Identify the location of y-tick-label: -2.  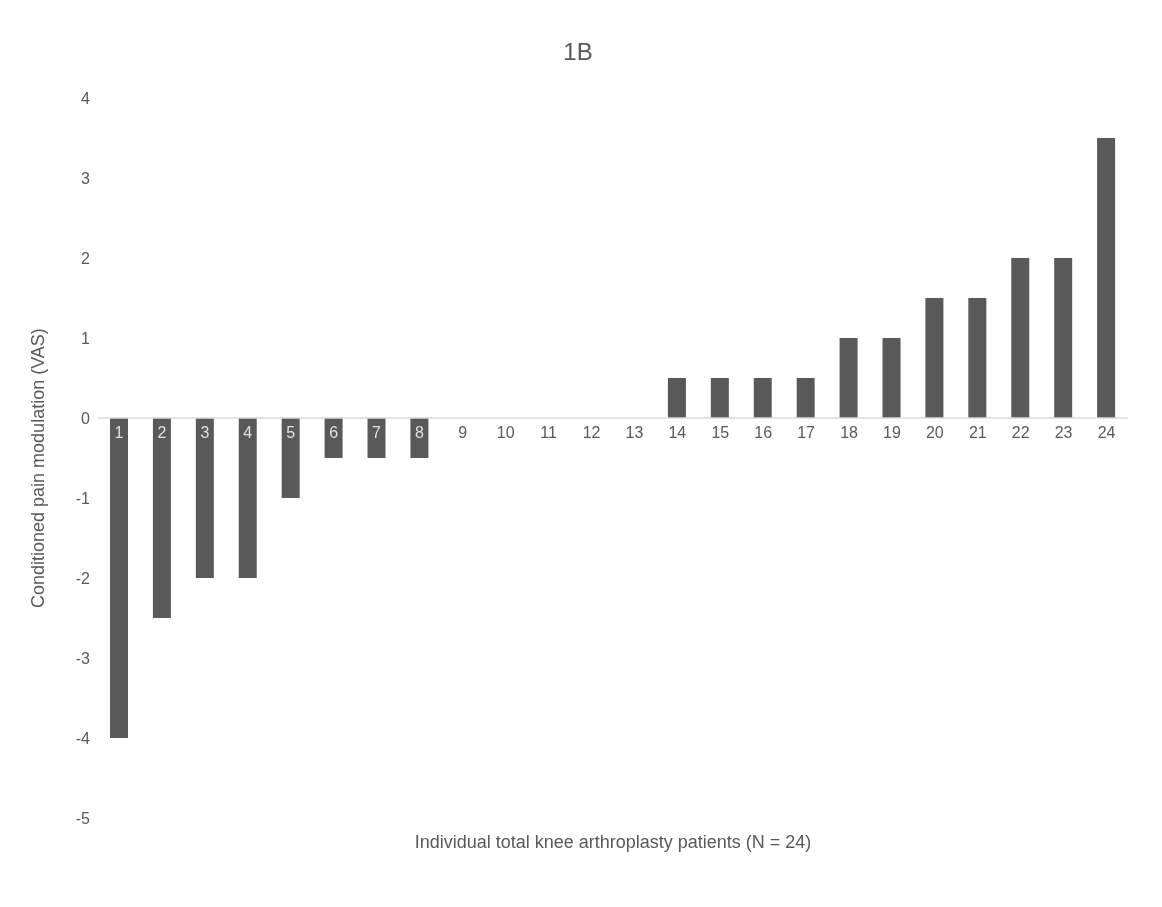
(83, 578).